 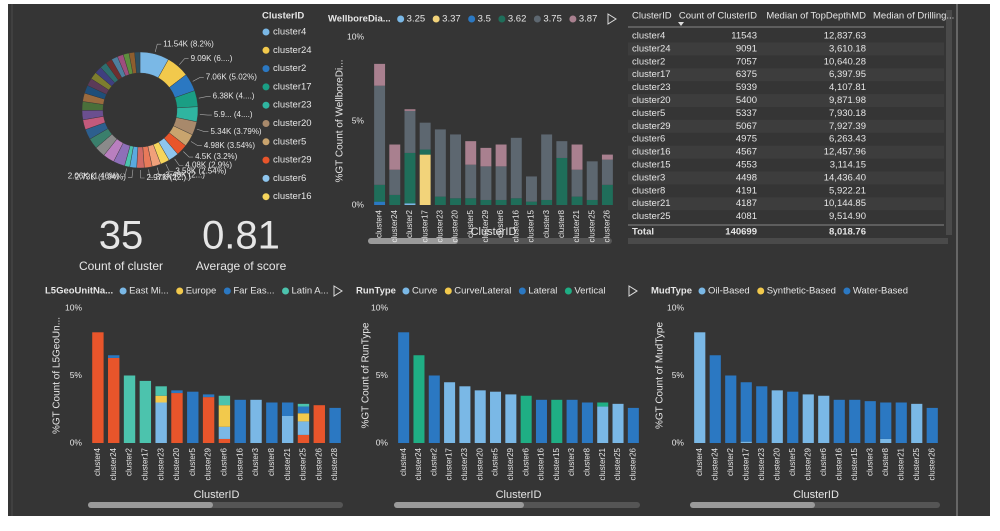 I want to click on y-tick-label: 5%, so click(x=76, y=375).